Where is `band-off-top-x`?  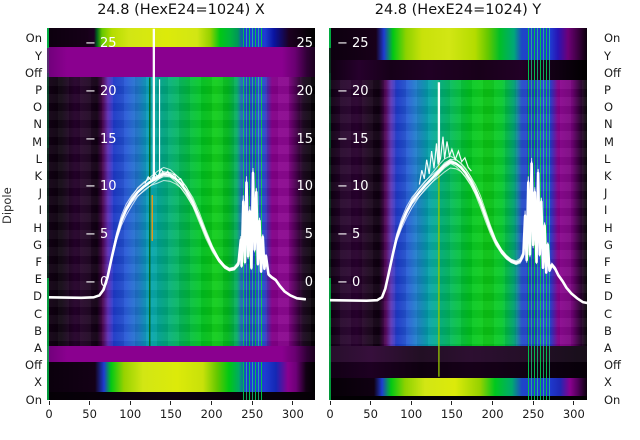
band-off-top-x is located at coordinates (181, 62).